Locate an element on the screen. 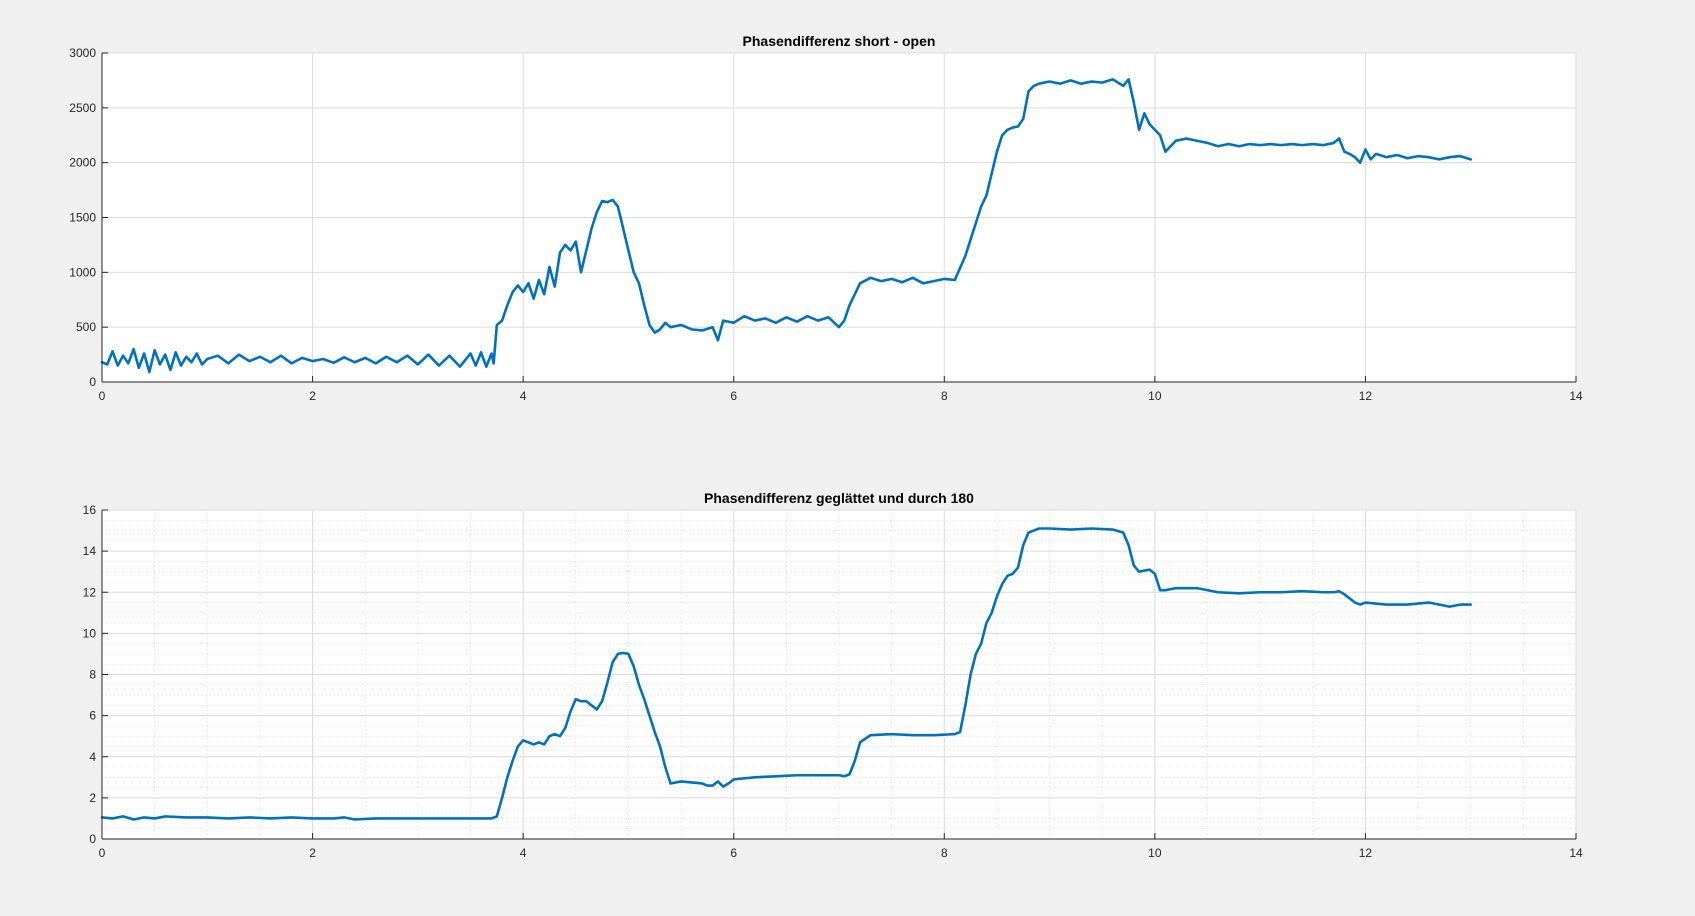 Image resolution: width=1695 pixels, height=916 pixels. chart-title: Phasendifferenz short - open is located at coordinates (839, 41).